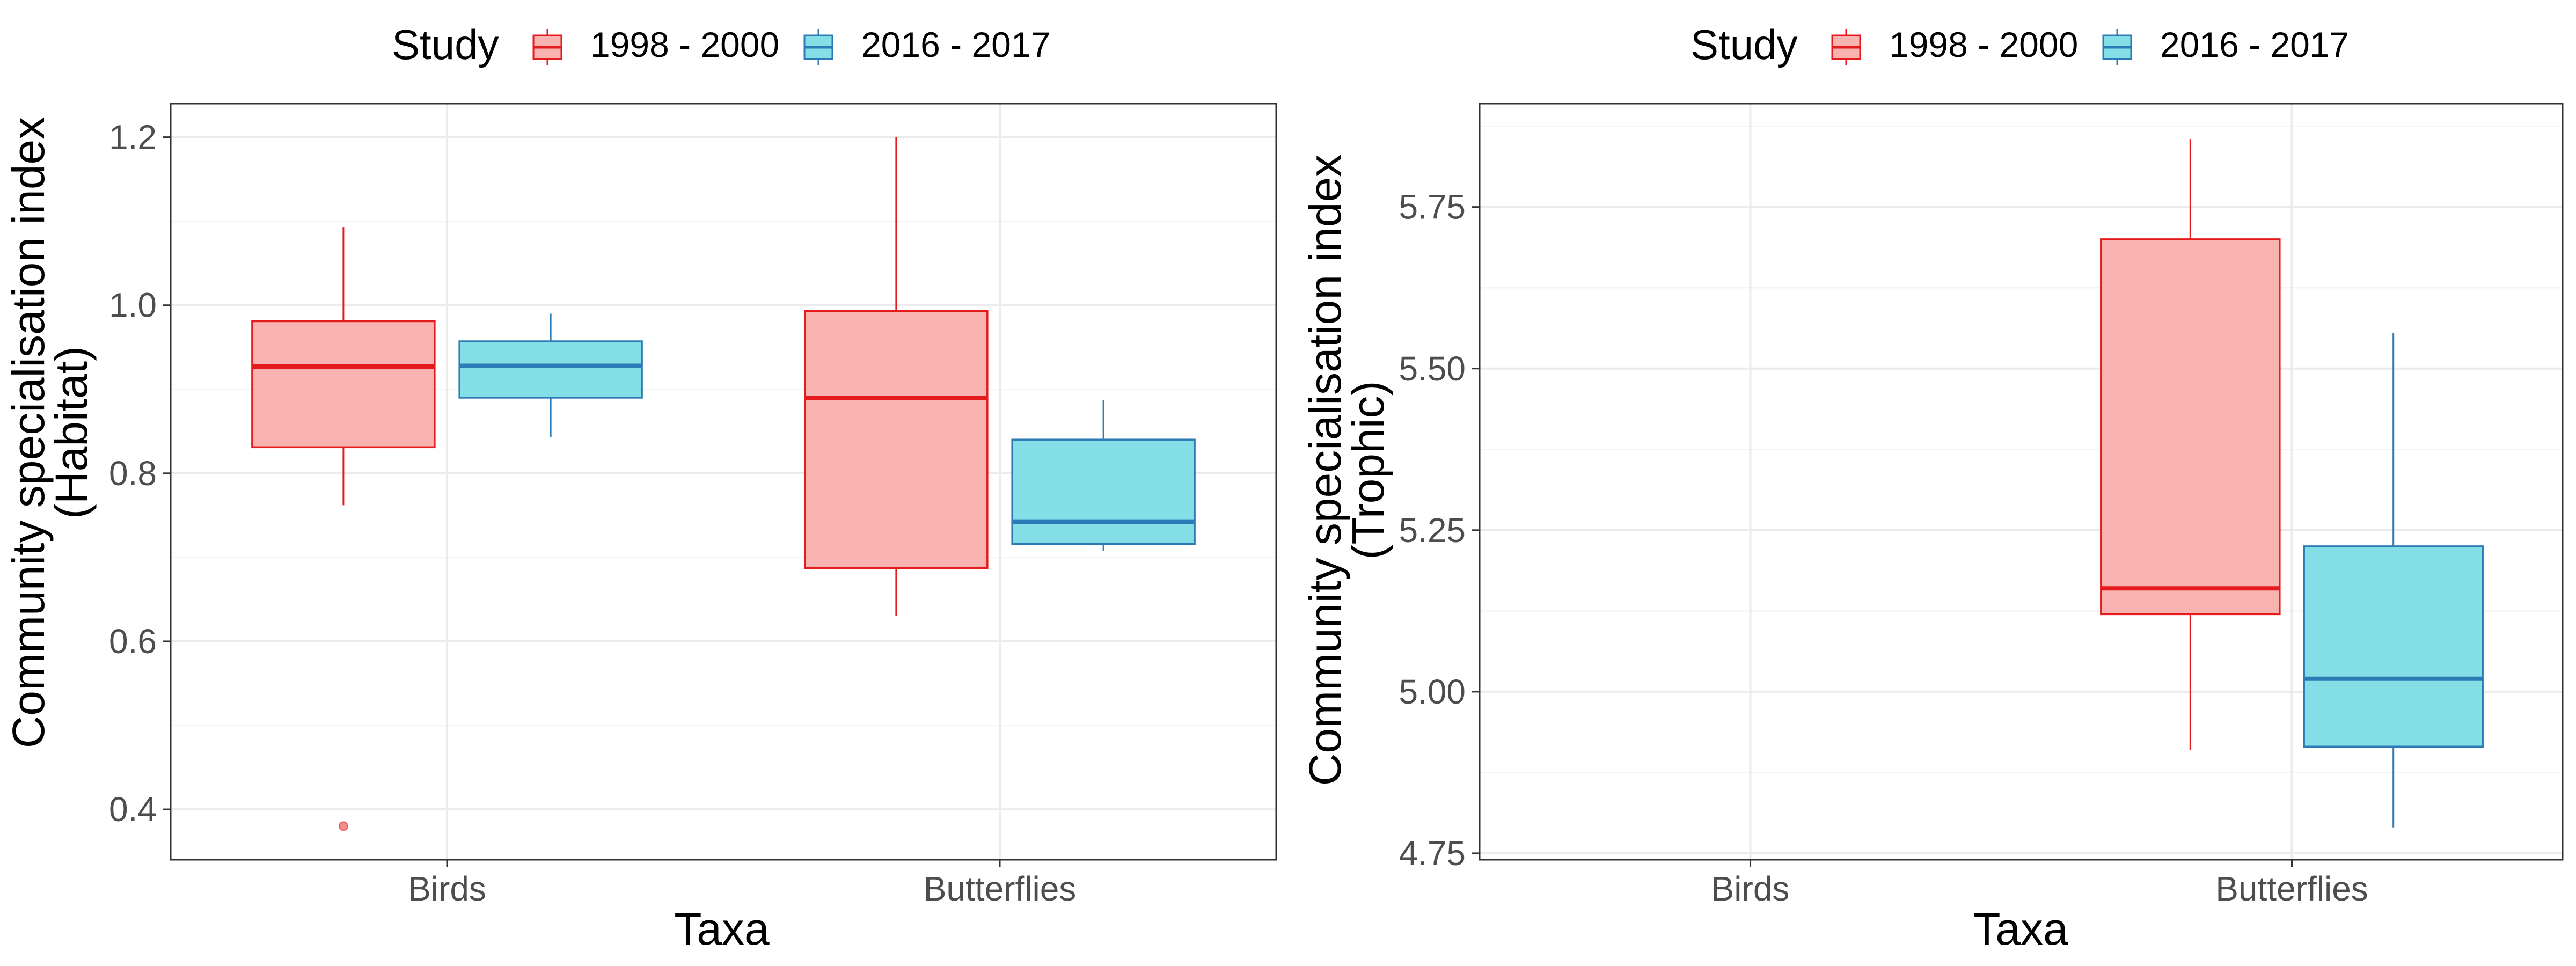 The height and width of the screenshot is (966, 2576). Describe the element at coordinates (722, 929) in the screenshot. I see `habitat-x-axis-title: Taxa` at that location.